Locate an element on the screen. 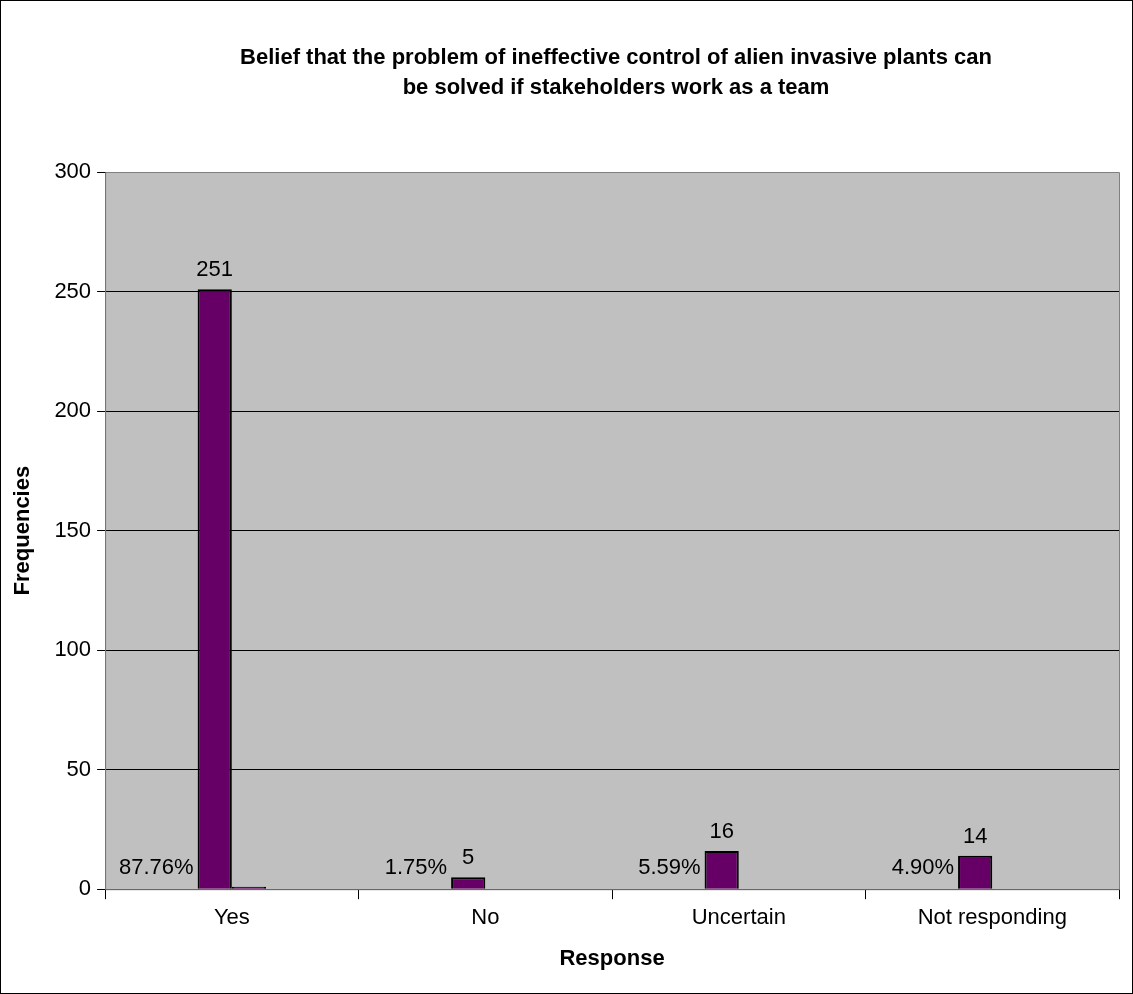  chart-title: Belief that the problem of ineffective control of alien invasive plants can be solved if stakeholders work as a team is located at coordinates (616, 72).